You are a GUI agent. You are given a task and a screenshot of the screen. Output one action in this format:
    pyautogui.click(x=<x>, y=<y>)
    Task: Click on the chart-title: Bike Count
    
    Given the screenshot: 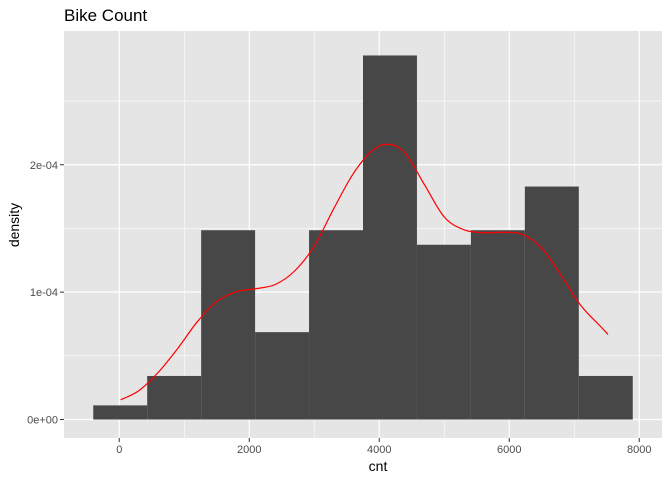 What is the action you would take?
    pyautogui.click(x=105, y=15)
    